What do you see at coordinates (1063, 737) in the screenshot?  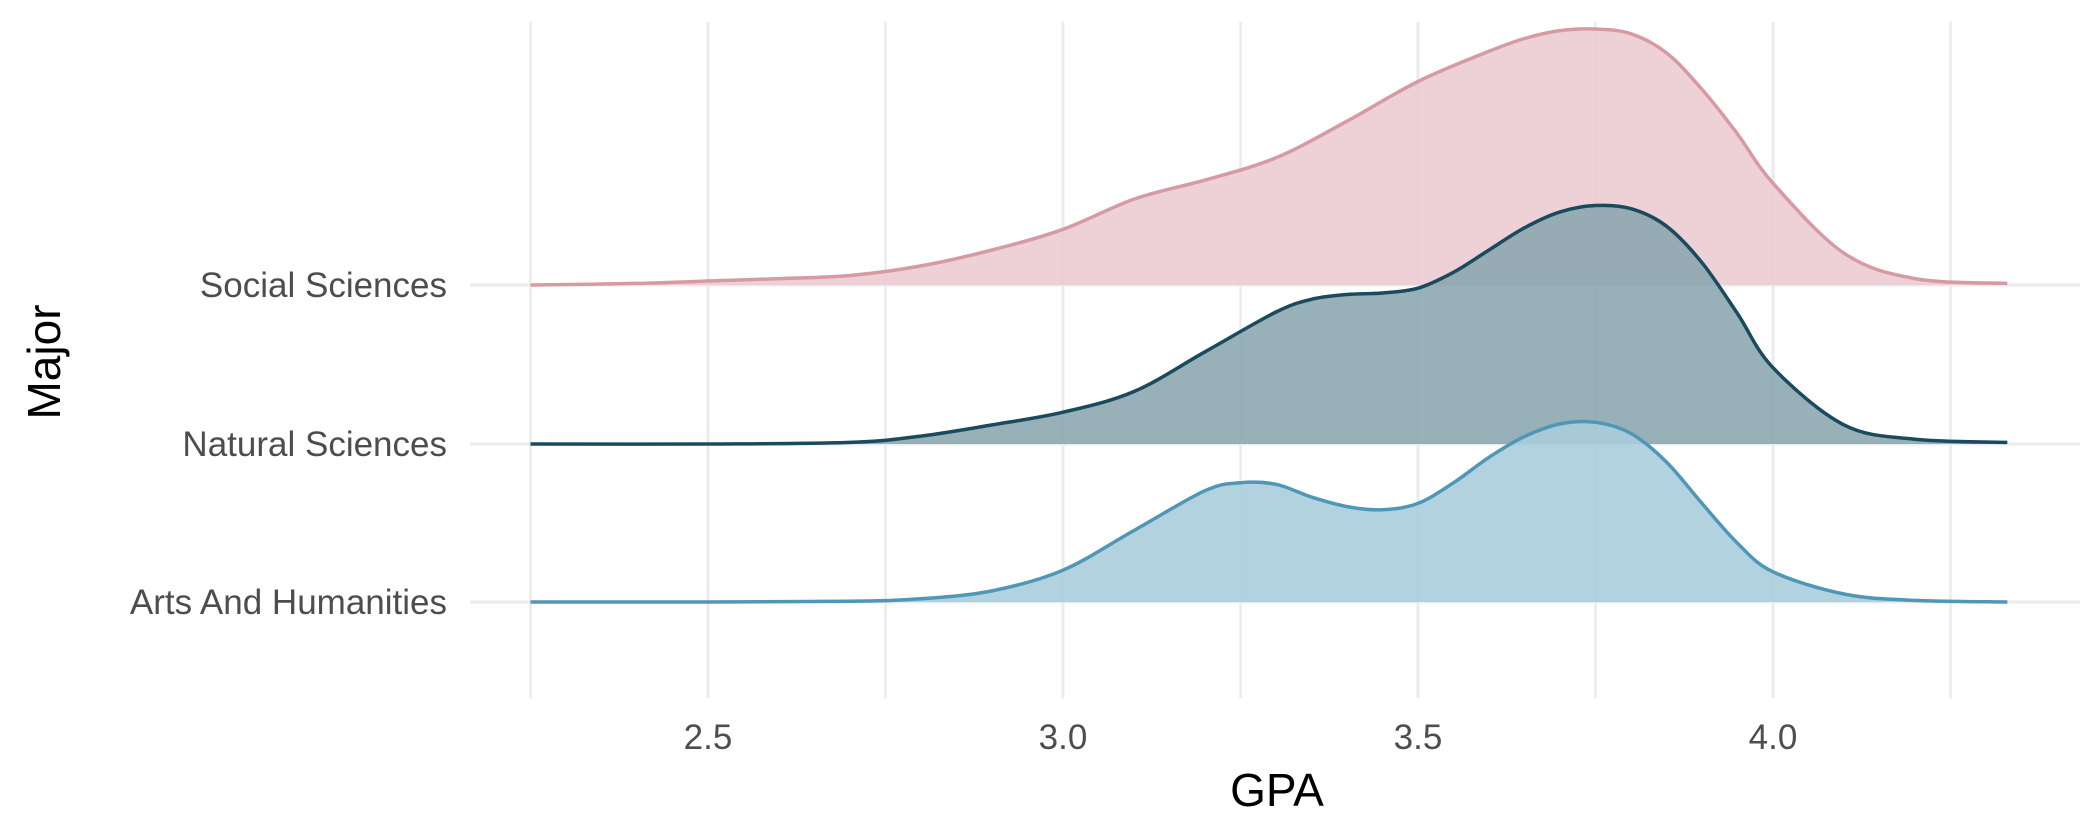 I see `x-tick-label: 3.0` at bounding box center [1063, 737].